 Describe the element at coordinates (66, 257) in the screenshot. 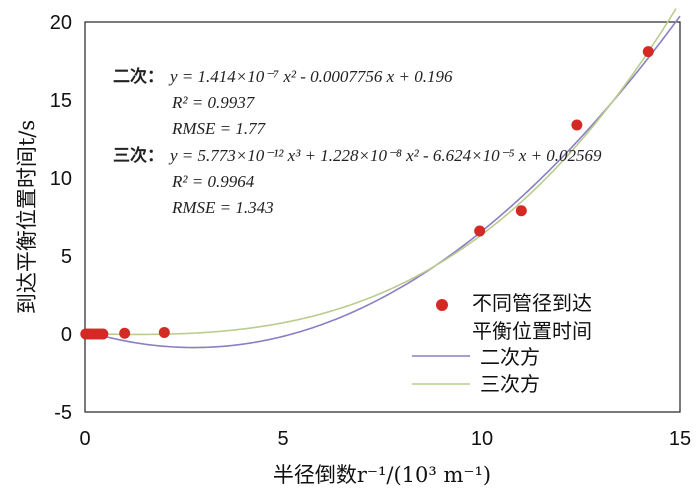

I see `y-tick-label: 5` at that location.